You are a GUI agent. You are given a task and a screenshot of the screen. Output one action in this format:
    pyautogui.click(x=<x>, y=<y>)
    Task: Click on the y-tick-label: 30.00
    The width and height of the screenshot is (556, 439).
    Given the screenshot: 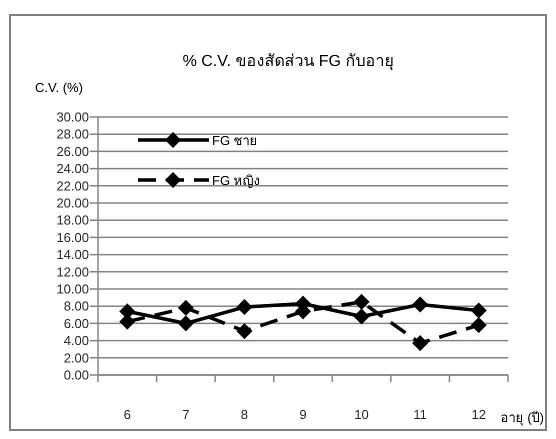 What is the action you would take?
    pyautogui.click(x=72, y=117)
    